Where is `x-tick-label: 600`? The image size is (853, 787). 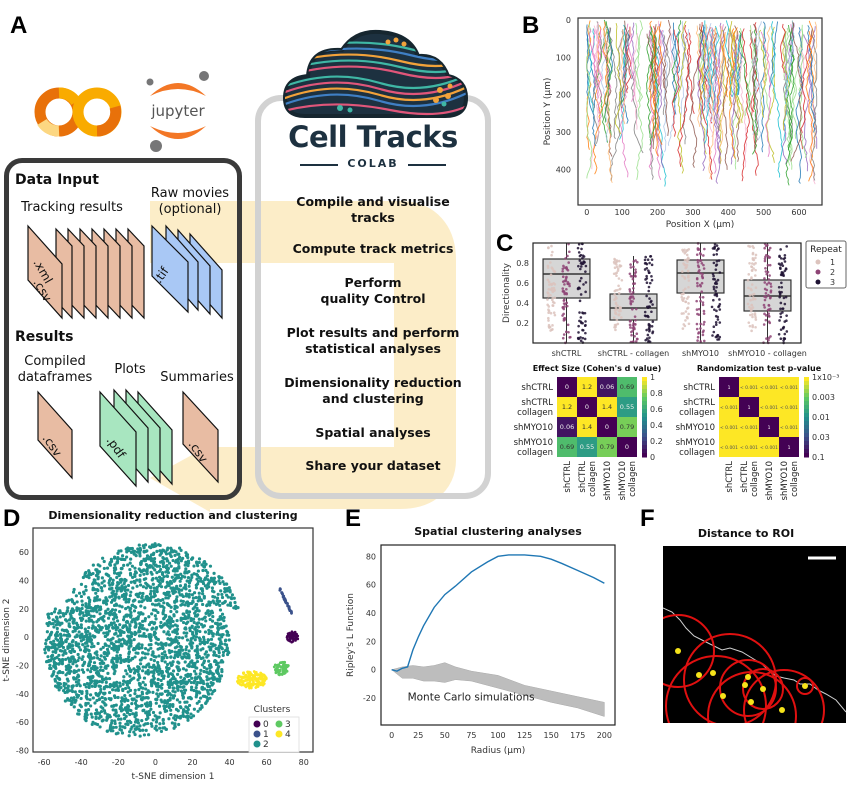 x-tick-label: 600 is located at coordinates (798, 212).